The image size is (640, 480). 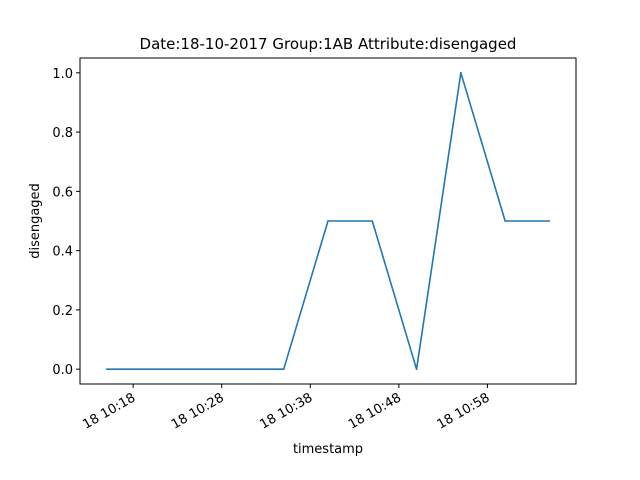 I want to click on y-axis-label: disengaged, so click(x=35, y=221).